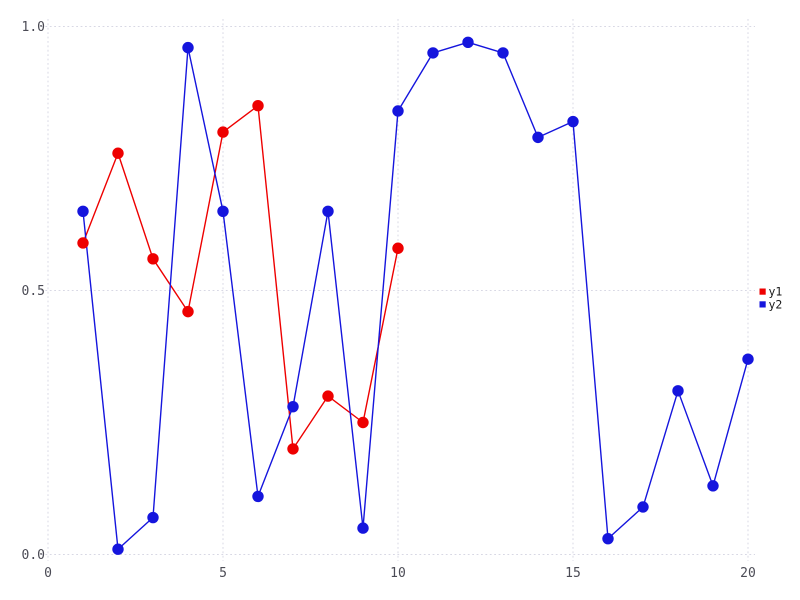 This screenshot has width=800, height=600. Describe the element at coordinates (762, 304) in the screenshot. I see `legend-swatch-y2` at that location.